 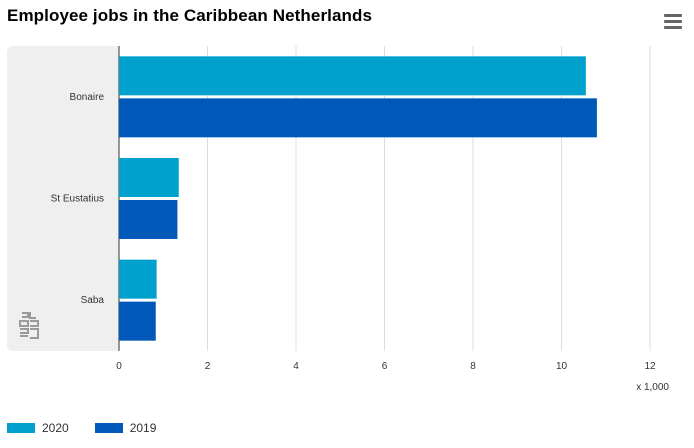 I want to click on x-tick-label: 0, so click(x=119, y=366).